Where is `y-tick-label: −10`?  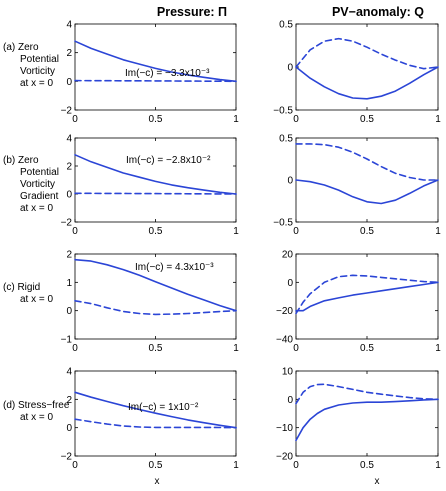 y-tick-label: −10 is located at coordinates (284, 428).